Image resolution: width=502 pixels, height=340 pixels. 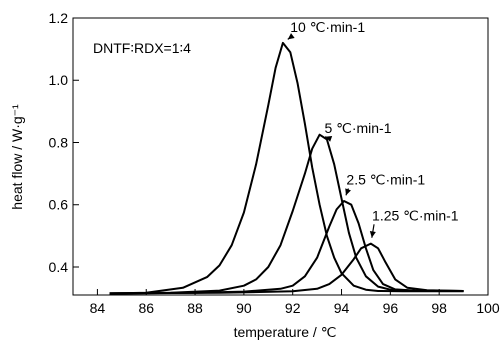 What do you see at coordinates (415, 215) in the screenshot?
I see `series-label: 1.25 ℃·min-1` at bounding box center [415, 215].